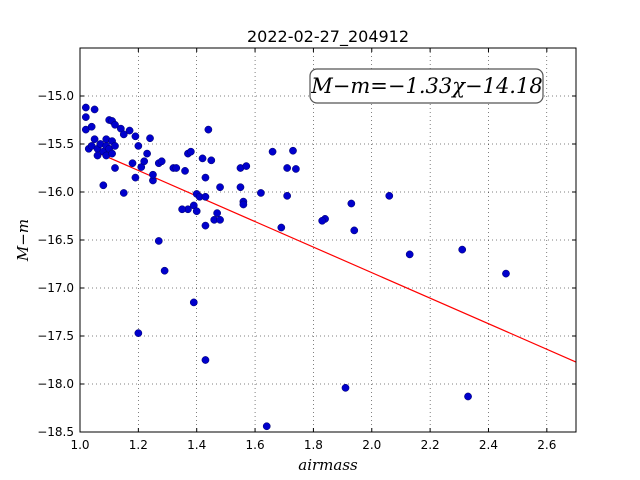 The image size is (640, 480). What do you see at coordinates (55, 288) in the screenshot?
I see `y-tick-label: −17.0` at bounding box center [55, 288].